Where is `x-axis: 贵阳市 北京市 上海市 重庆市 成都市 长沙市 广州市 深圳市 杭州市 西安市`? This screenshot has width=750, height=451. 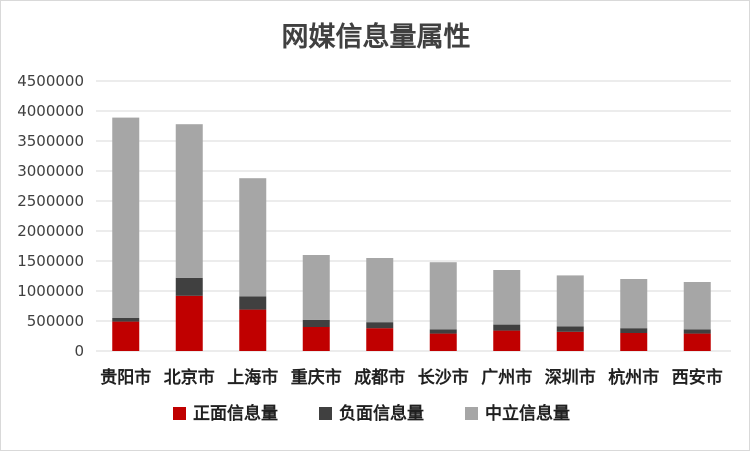 x-axis: 贵阳市 北京市 上海市 重庆市 成都市 长沙市 广州市 深圳市 杭州市 西安市 is located at coordinates (411, 377).